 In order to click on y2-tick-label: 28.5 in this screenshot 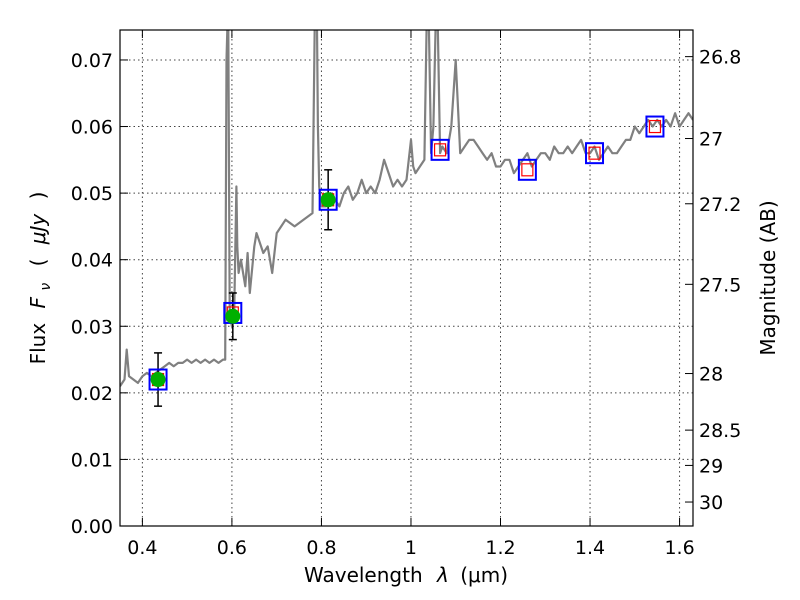, I will do `click(720, 431)`.